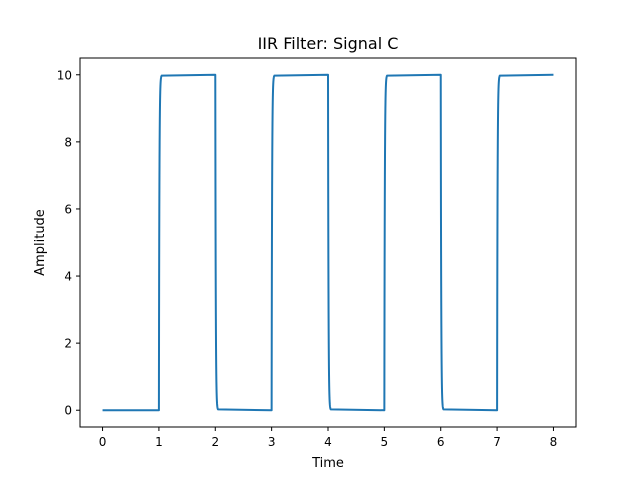 Image resolution: width=640 pixels, height=480 pixels. What do you see at coordinates (68, 209) in the screenshot?
I see `y-tick-label: 6` at bounding box center [68, 209].